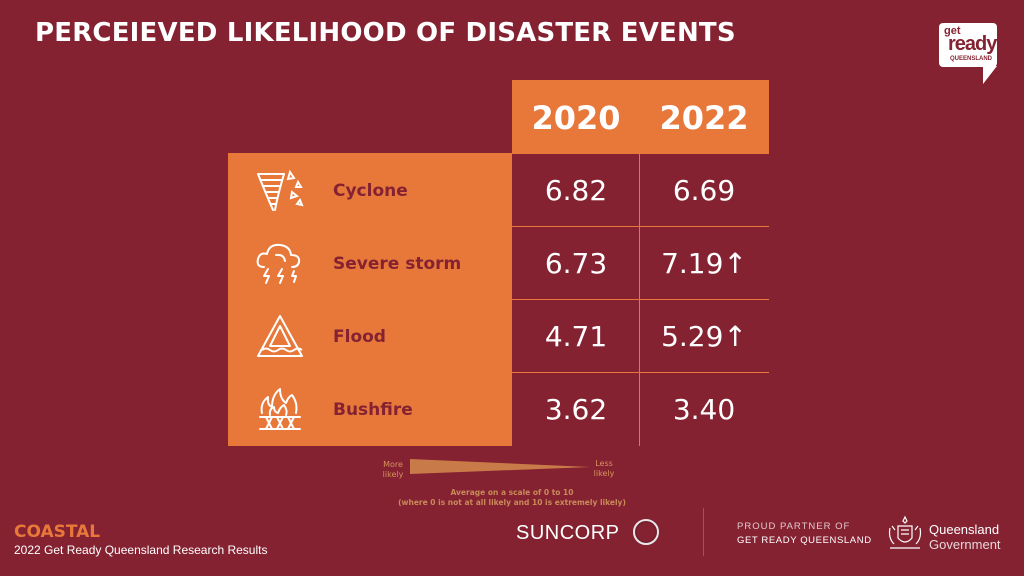  What do you see at coordinates (640, 117) in the screenshot?
I see `year-header: 2020 2022` at bounding box center [640, 117].